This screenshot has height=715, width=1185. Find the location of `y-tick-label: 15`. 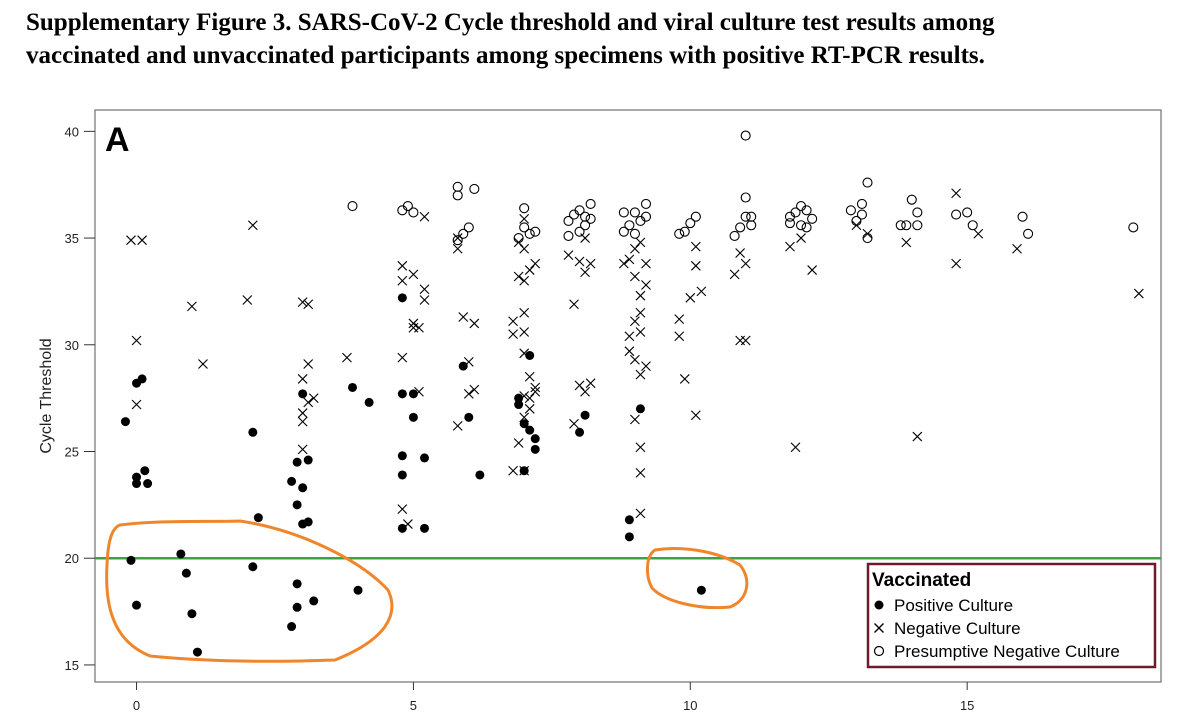

y-tick-label: 15 is located at coordinates (72, 665).